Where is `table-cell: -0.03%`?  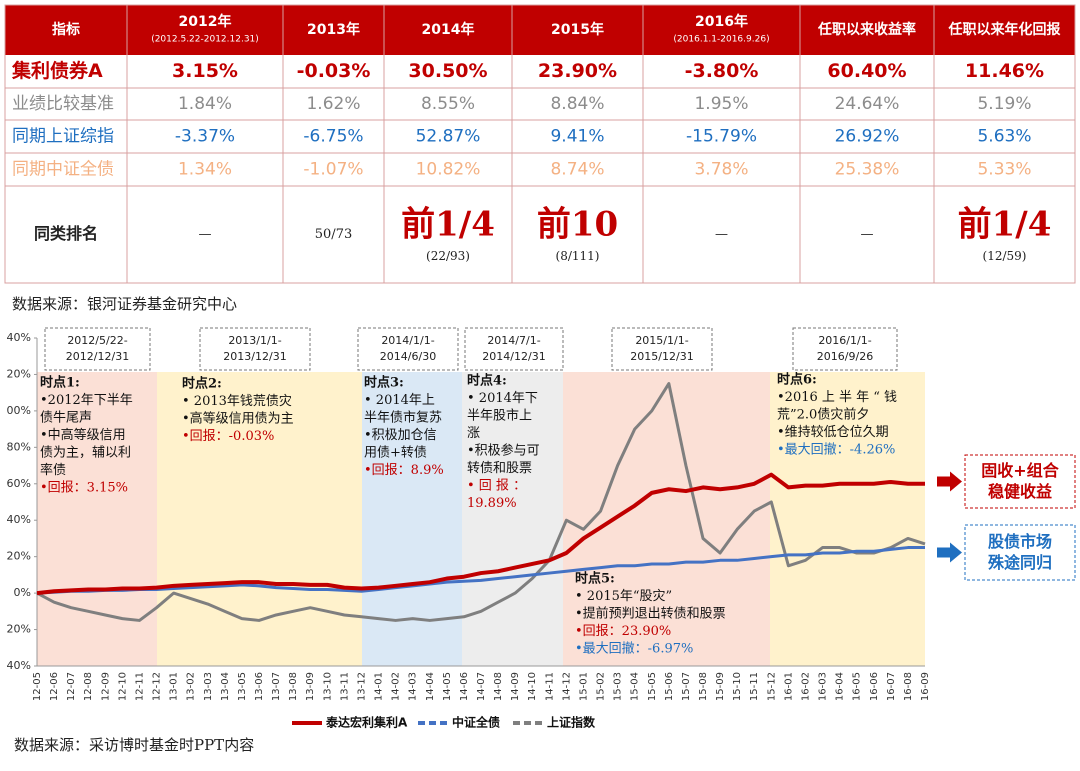
table-cell: -0.03% is located at coordinates (334, 71).